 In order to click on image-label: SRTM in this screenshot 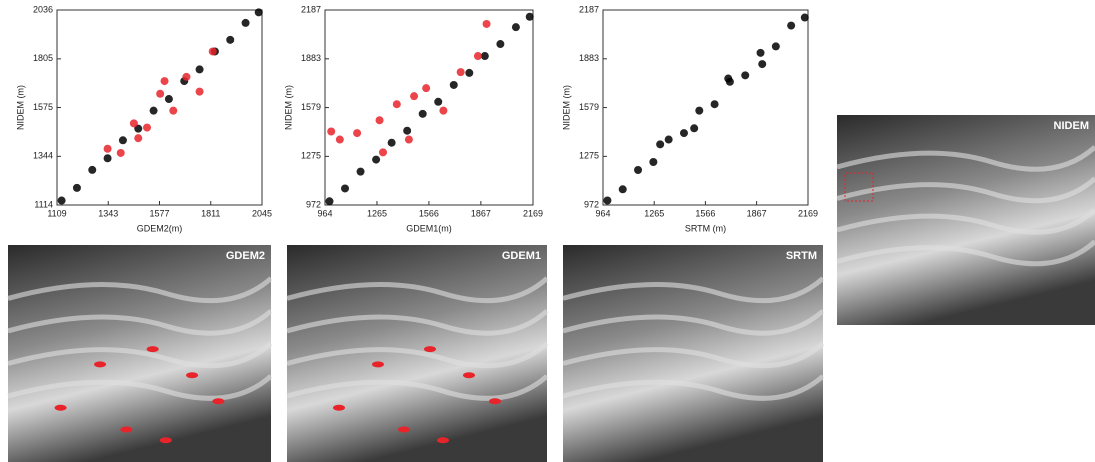, I will do `click(801, 256)`.